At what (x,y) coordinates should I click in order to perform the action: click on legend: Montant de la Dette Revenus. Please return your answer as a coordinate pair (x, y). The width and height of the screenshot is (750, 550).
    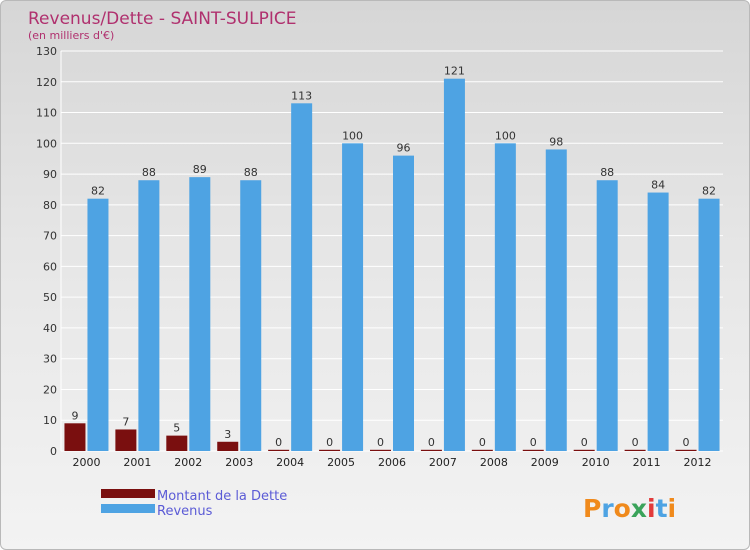
    Looking at the image, I should click on (194, 504).